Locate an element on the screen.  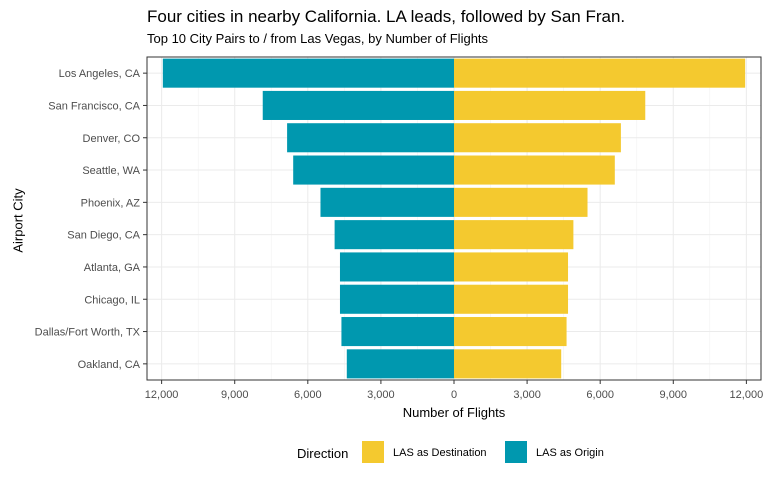
legend-label-origin: LAS as Origin is located at coordinates (570, 453).